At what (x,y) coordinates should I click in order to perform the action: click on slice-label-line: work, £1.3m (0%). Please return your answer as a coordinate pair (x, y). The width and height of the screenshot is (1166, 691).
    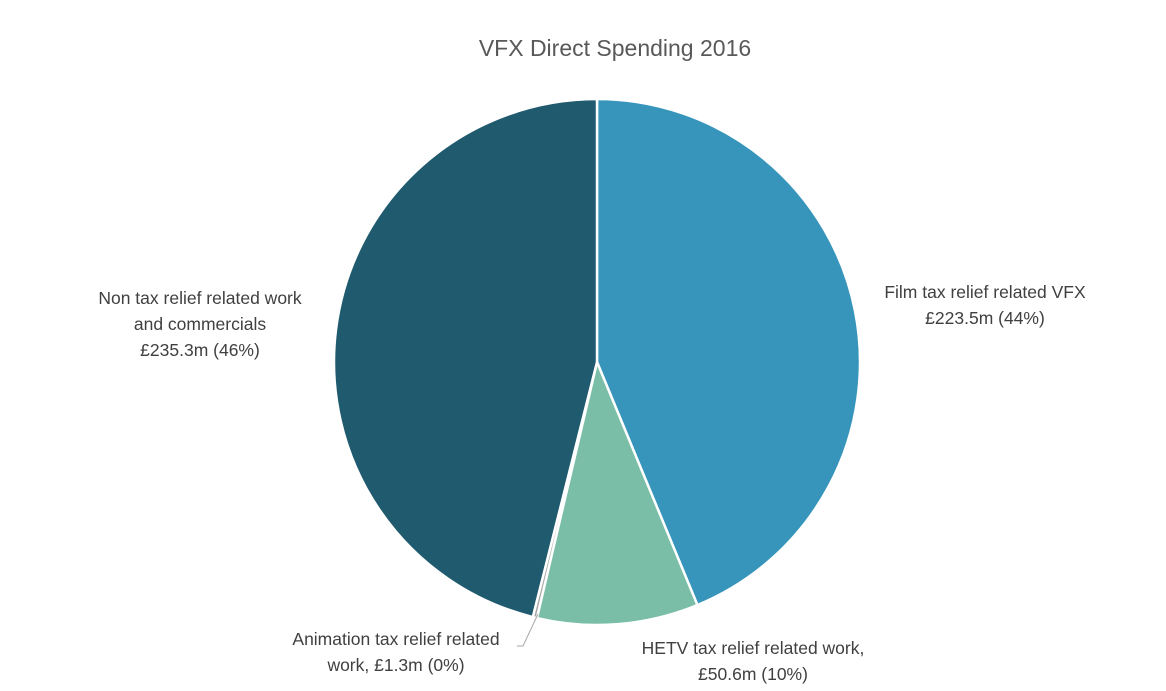
    Looking at the image, I should click on (395, 665).